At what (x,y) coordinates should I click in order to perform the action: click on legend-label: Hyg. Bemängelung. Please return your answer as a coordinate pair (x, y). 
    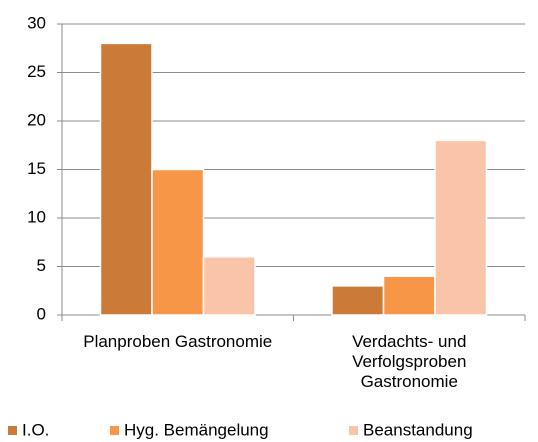
    Looking at the image, I should click on (196, 429).